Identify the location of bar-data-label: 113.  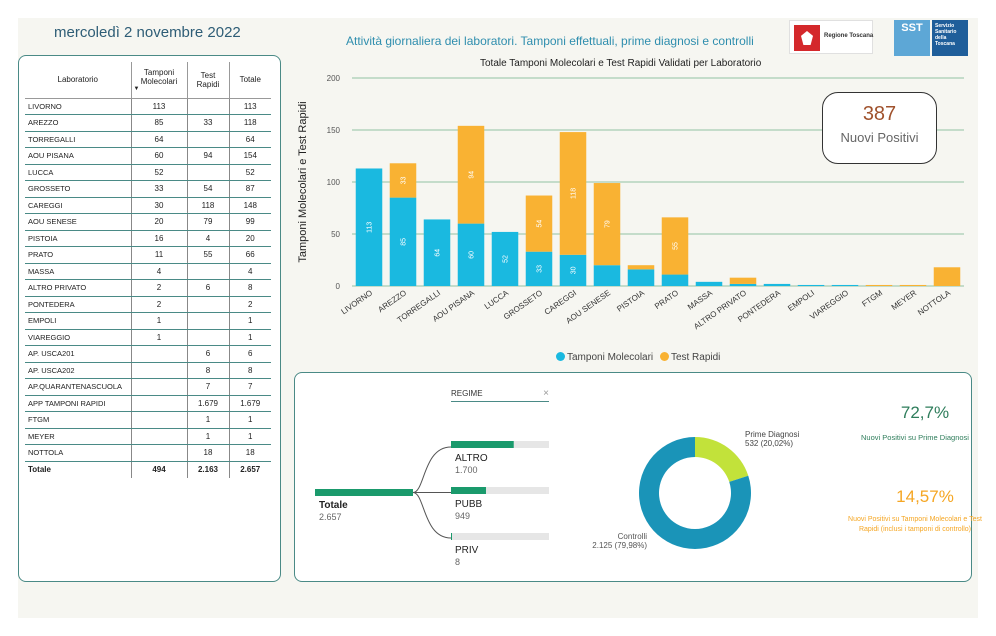
(370, 227).